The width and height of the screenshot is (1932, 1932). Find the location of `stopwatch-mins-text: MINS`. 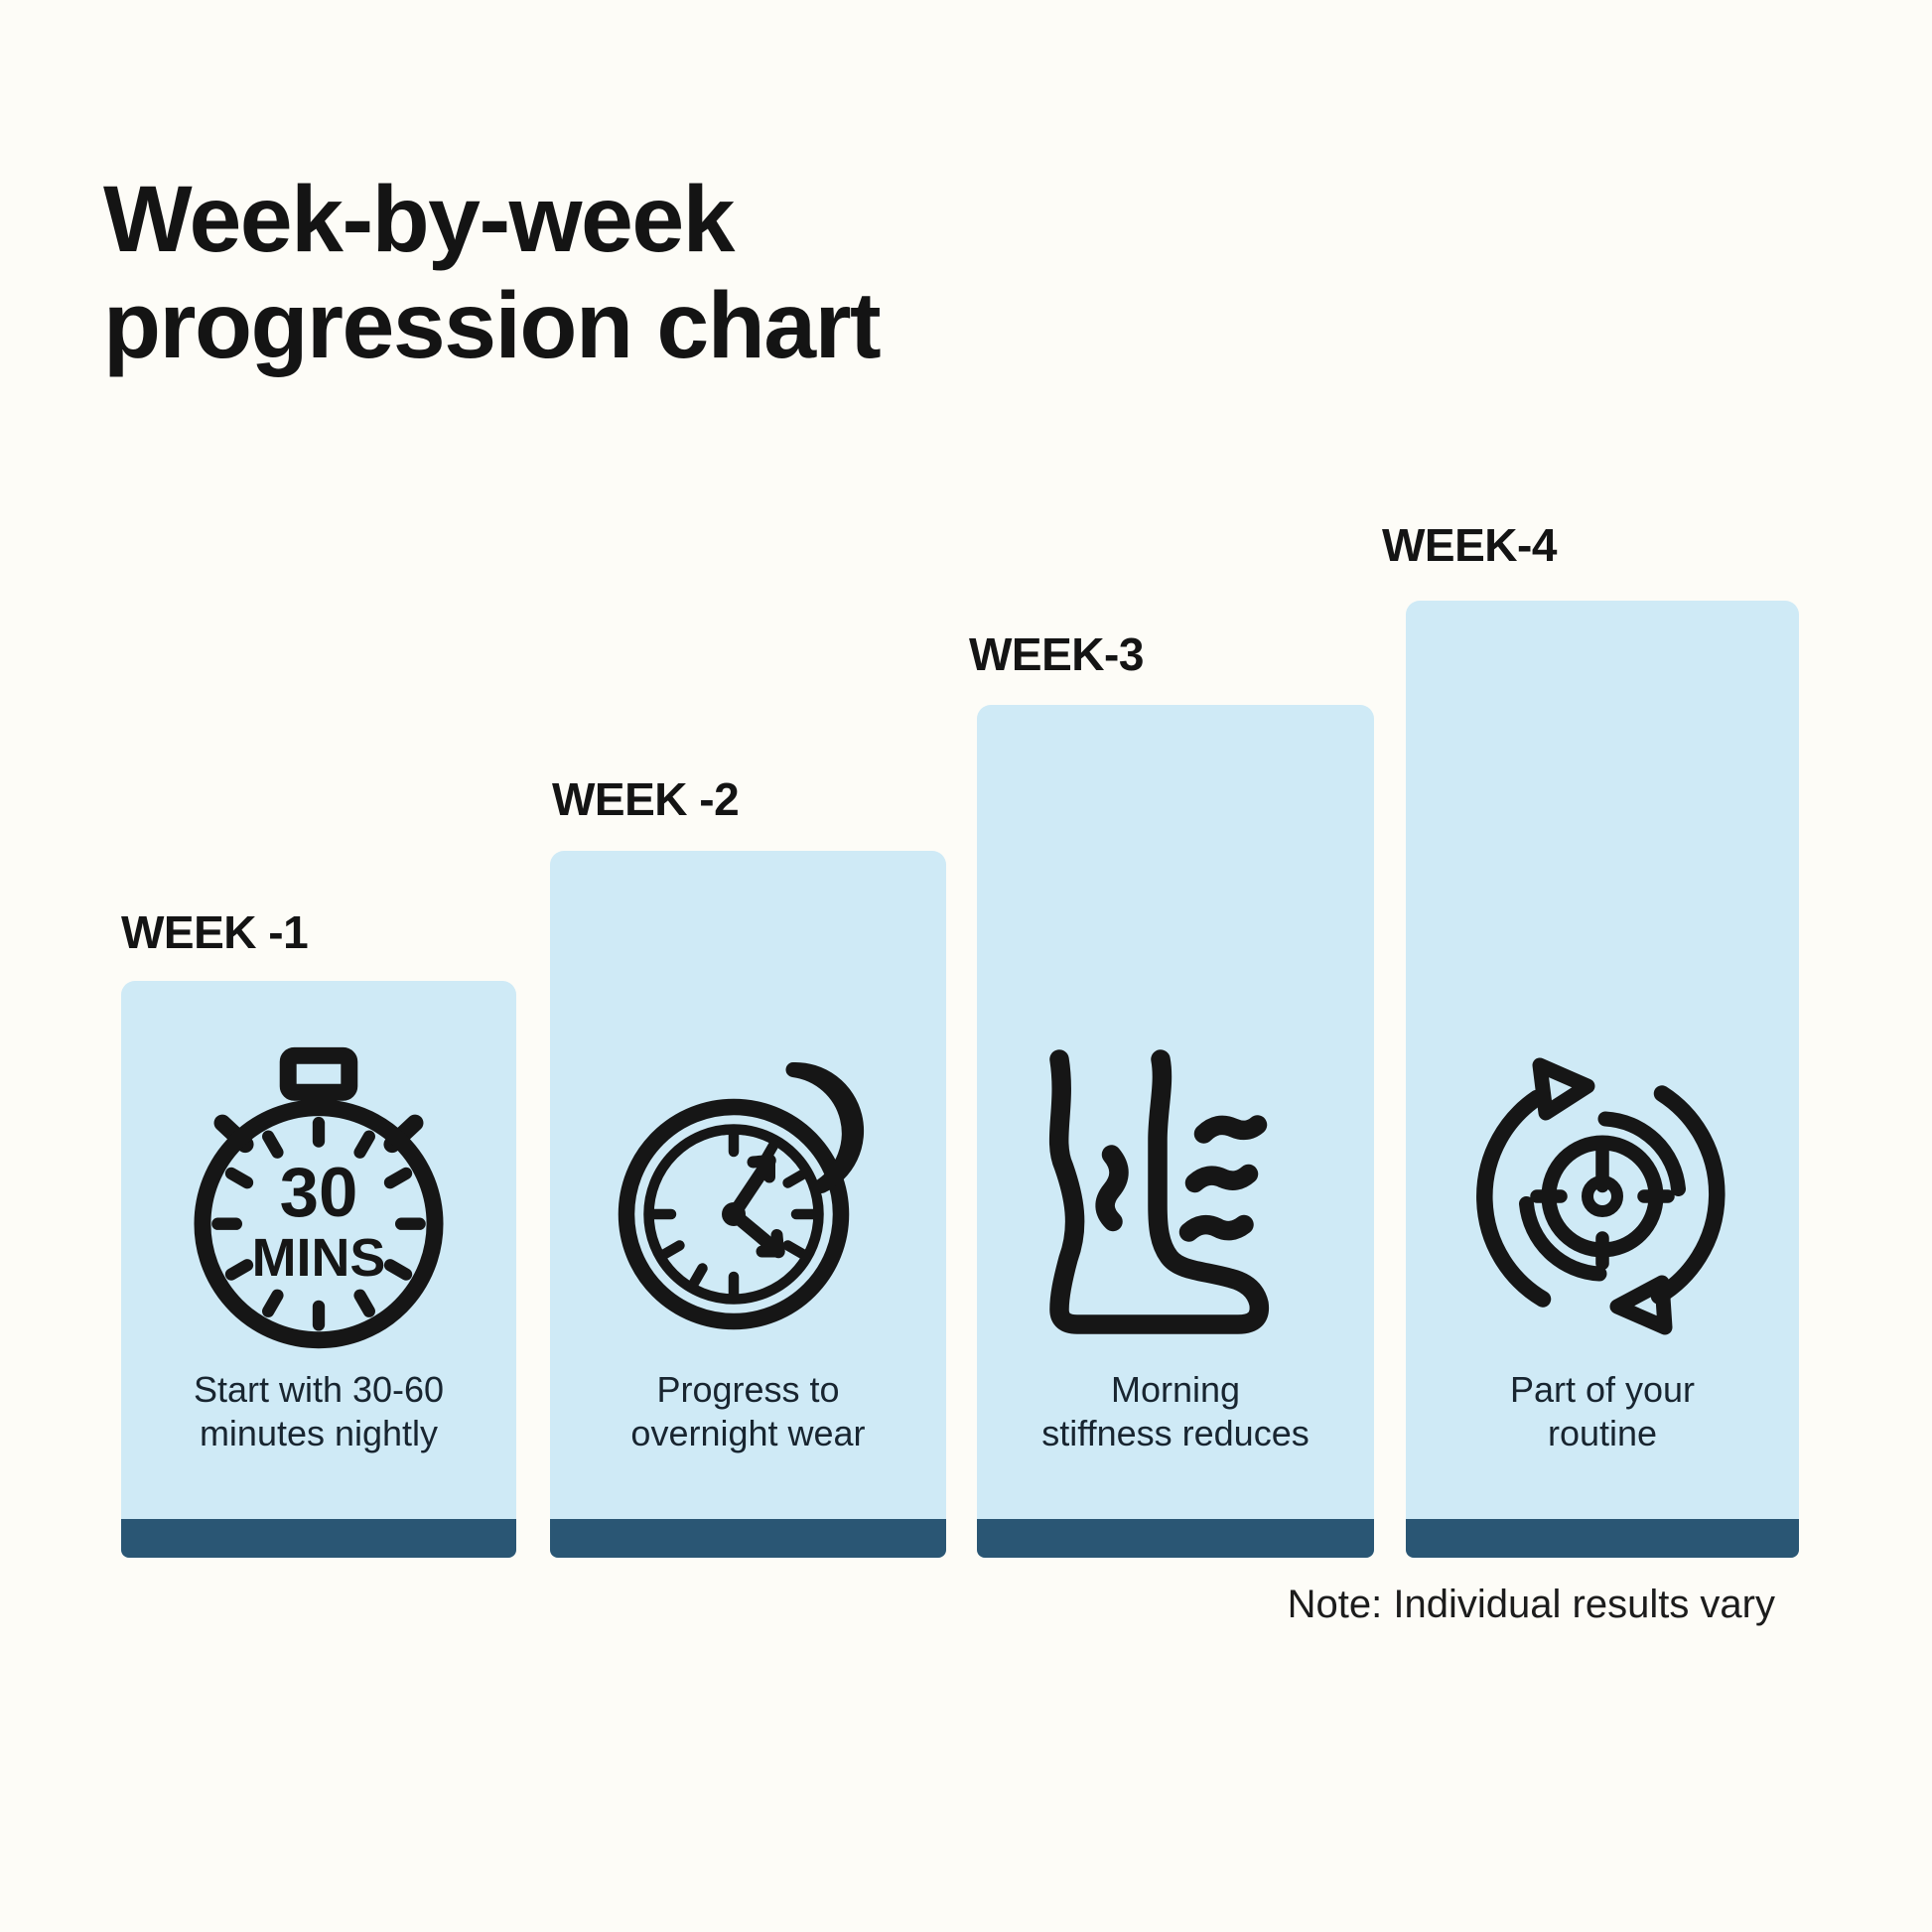

stopwatch-mins-text: MINS is located at coordinates (319, 1258).